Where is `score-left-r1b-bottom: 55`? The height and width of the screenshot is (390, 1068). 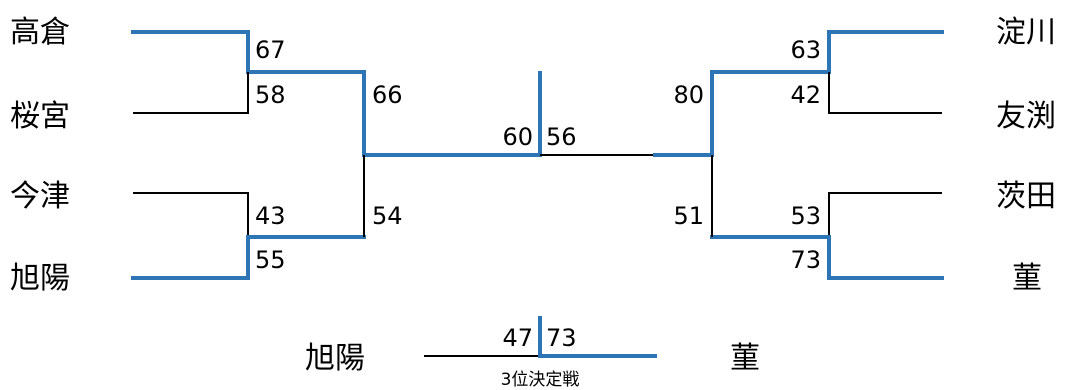
score-left-r1b-bottom: 55 is located at coordinates (270, 260).